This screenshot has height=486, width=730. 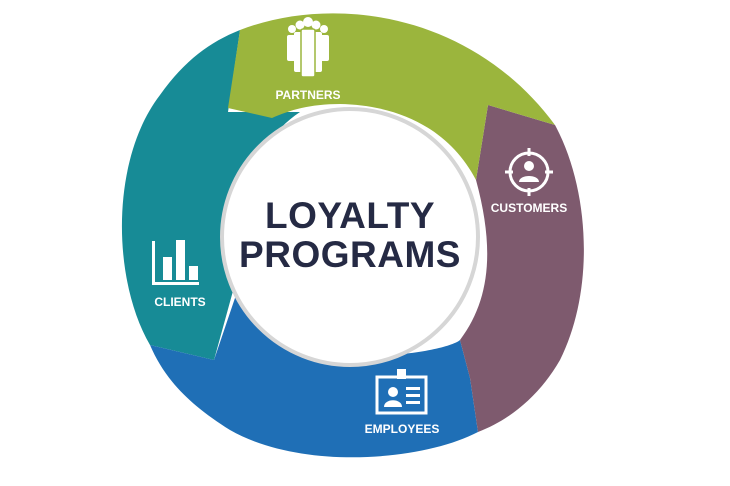 What do you see at coordinates (175, 262) in the screenshot?
I see `bar-chart-icon` at bounding box center [175, 262].